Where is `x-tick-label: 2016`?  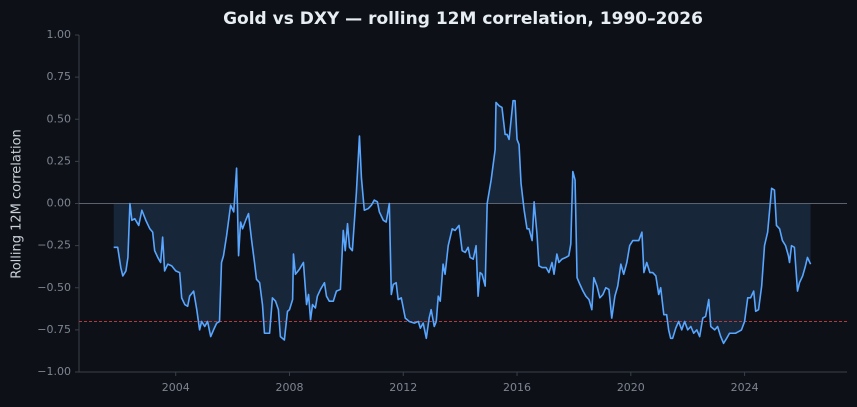
x-tick-label: 2016 is located at coordinates (517, 387).